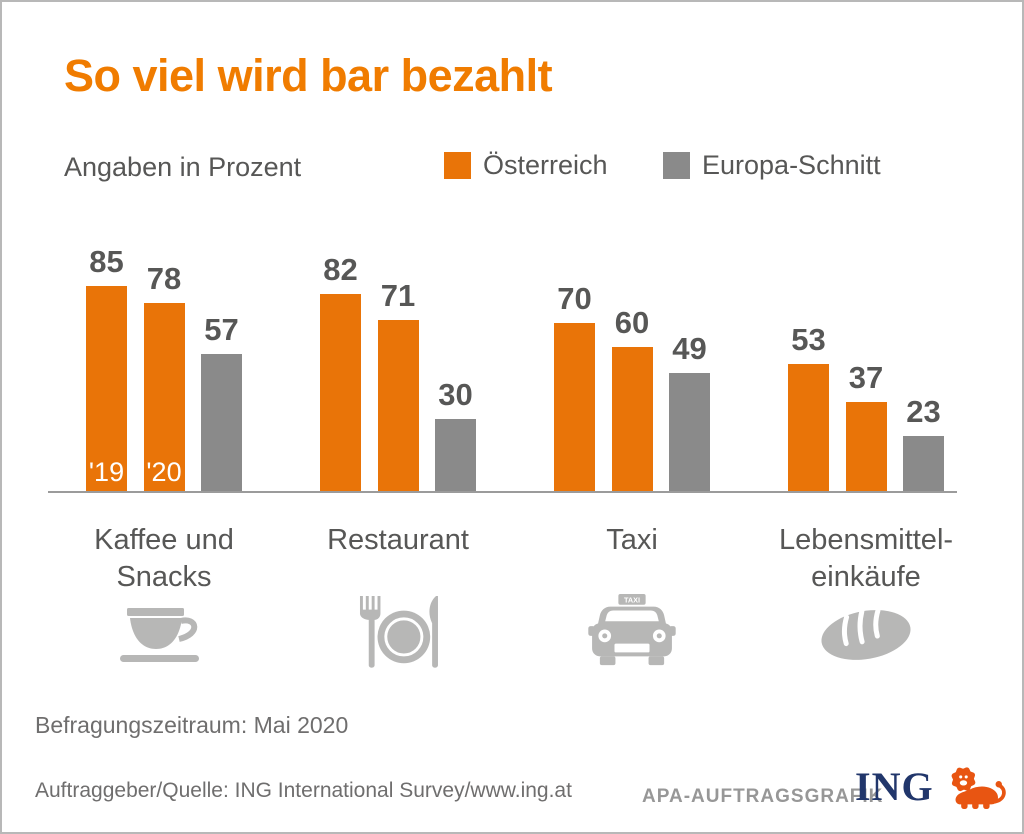  What do you see at coordinates (398, 406) in the screenshot?
I see `bar-at20-restaurant` at bounding box center [398, 406].